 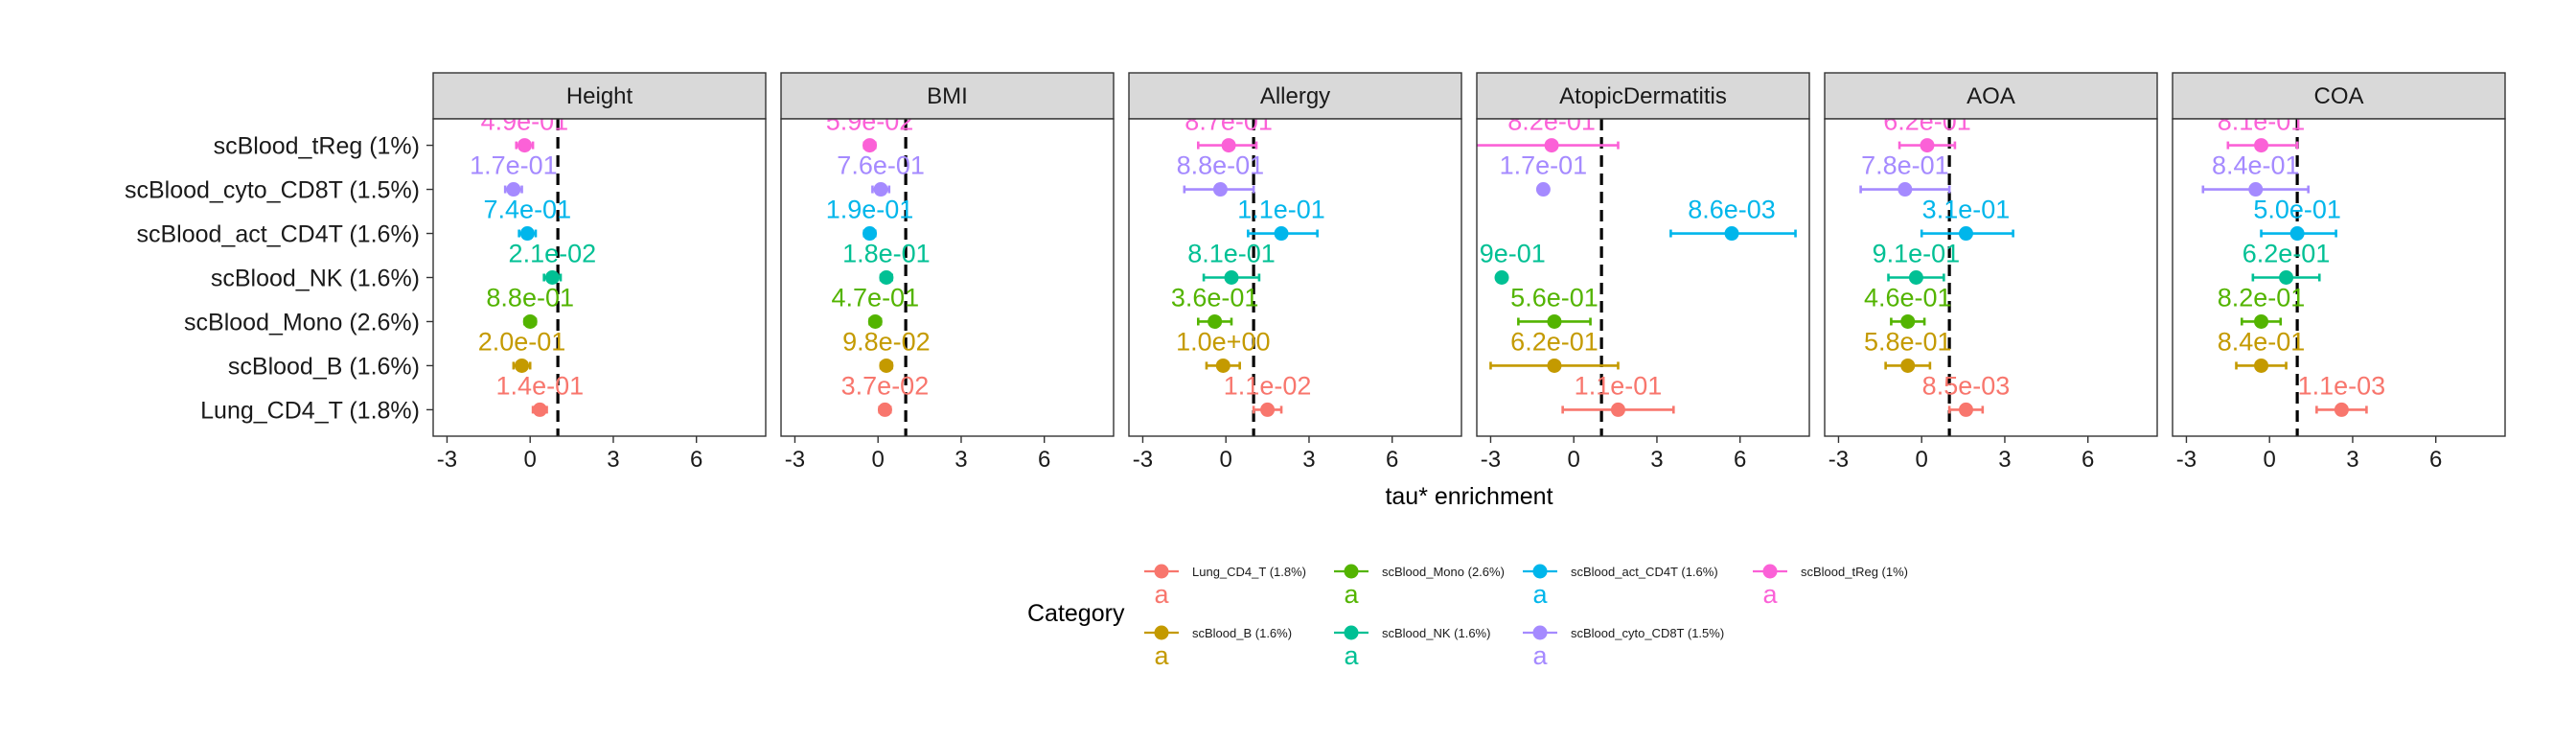 I want to click on facet-title-allergy: Allergy, so click(x=1295, y=96).